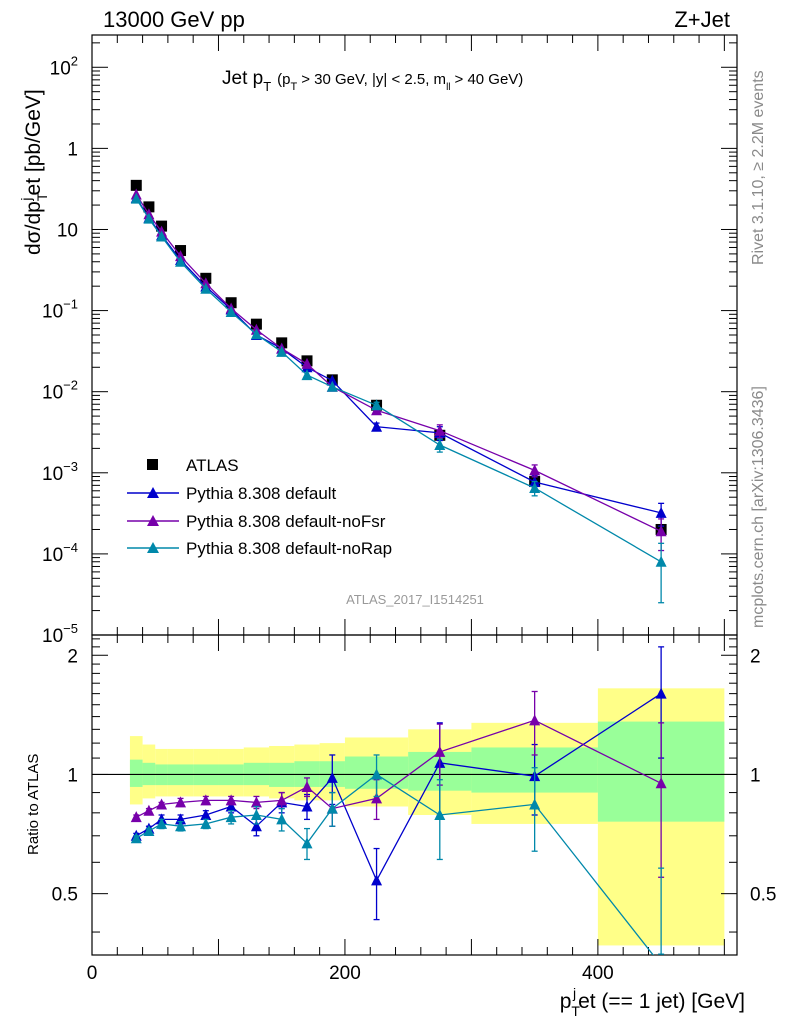 This screenshot has width=786, height=1024. Describe the element at coordinates (598, 973) in the screenshot. I see `x-tick-label: 400` at that location.